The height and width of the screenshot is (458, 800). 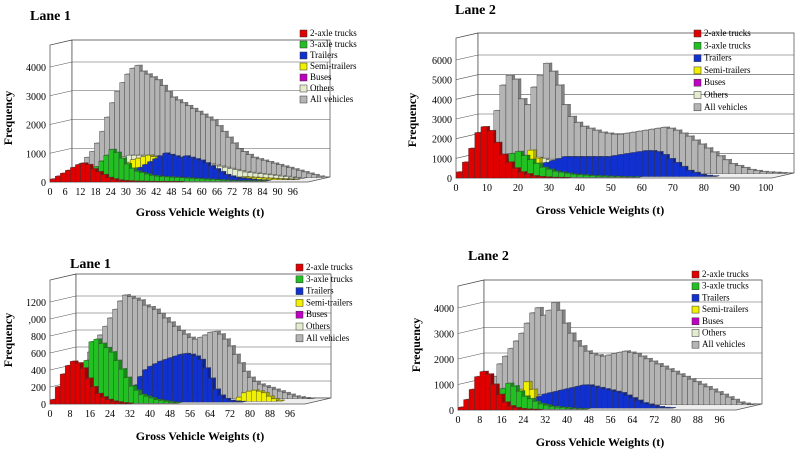 What do you see at coordinates (168, 165) in the screenshot?
I see `series-3-axle-trucks` at bounding box center [168, 165].